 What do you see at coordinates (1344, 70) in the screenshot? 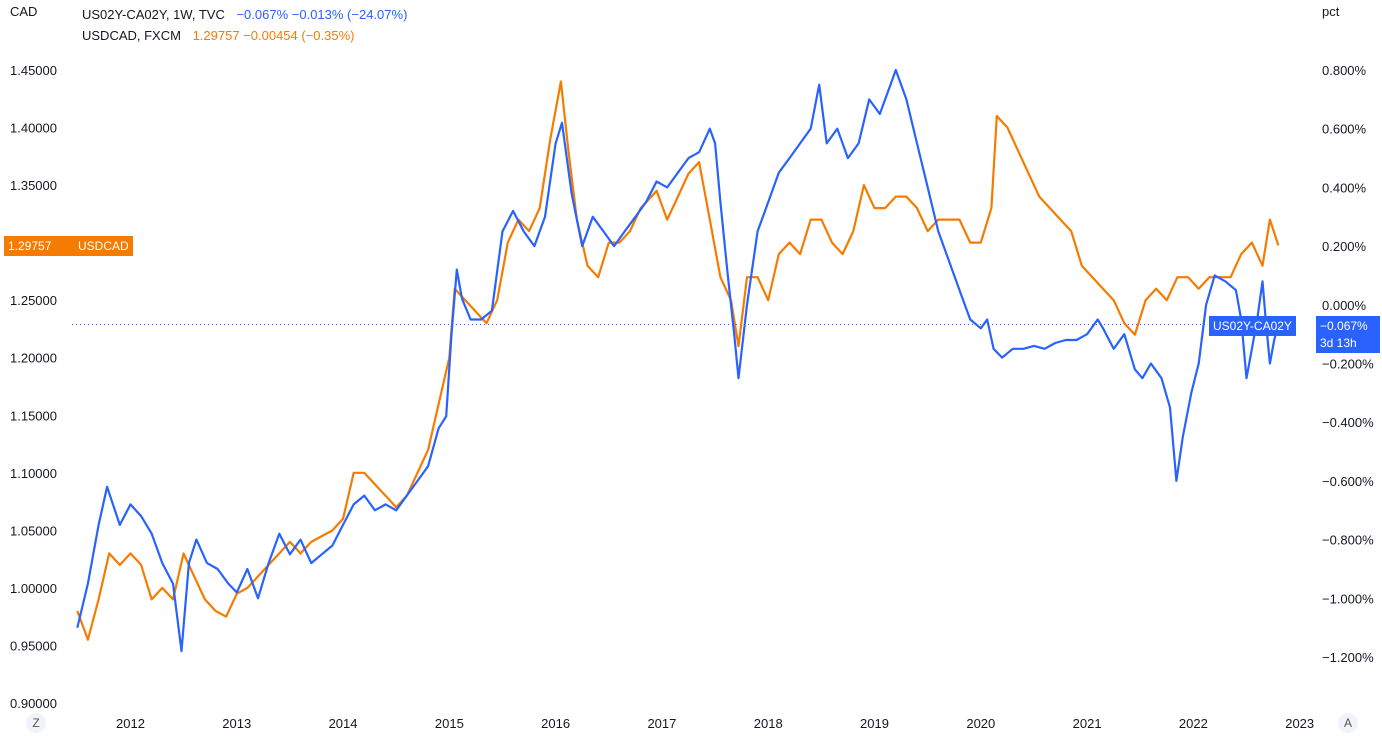
I see `right-tick-label: 0.800%` at bounding box center [1344, 70].